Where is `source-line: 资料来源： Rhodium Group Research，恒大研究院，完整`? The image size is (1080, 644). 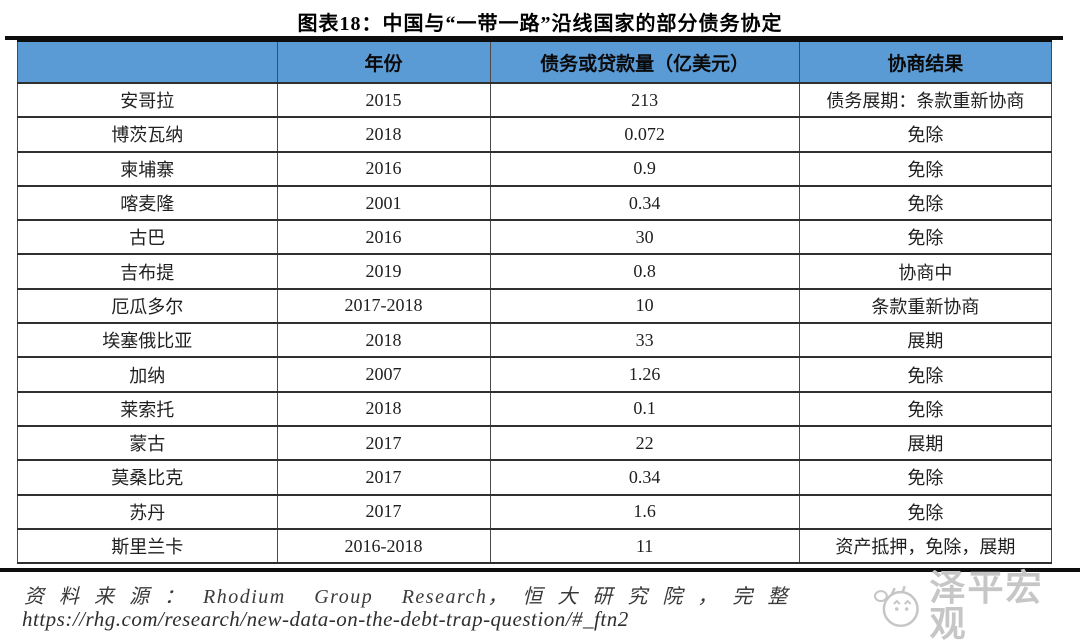 source-line: 资料来源： Rhodium Group Research，恒大研究院，完整 is located at coordinates (413, 594).